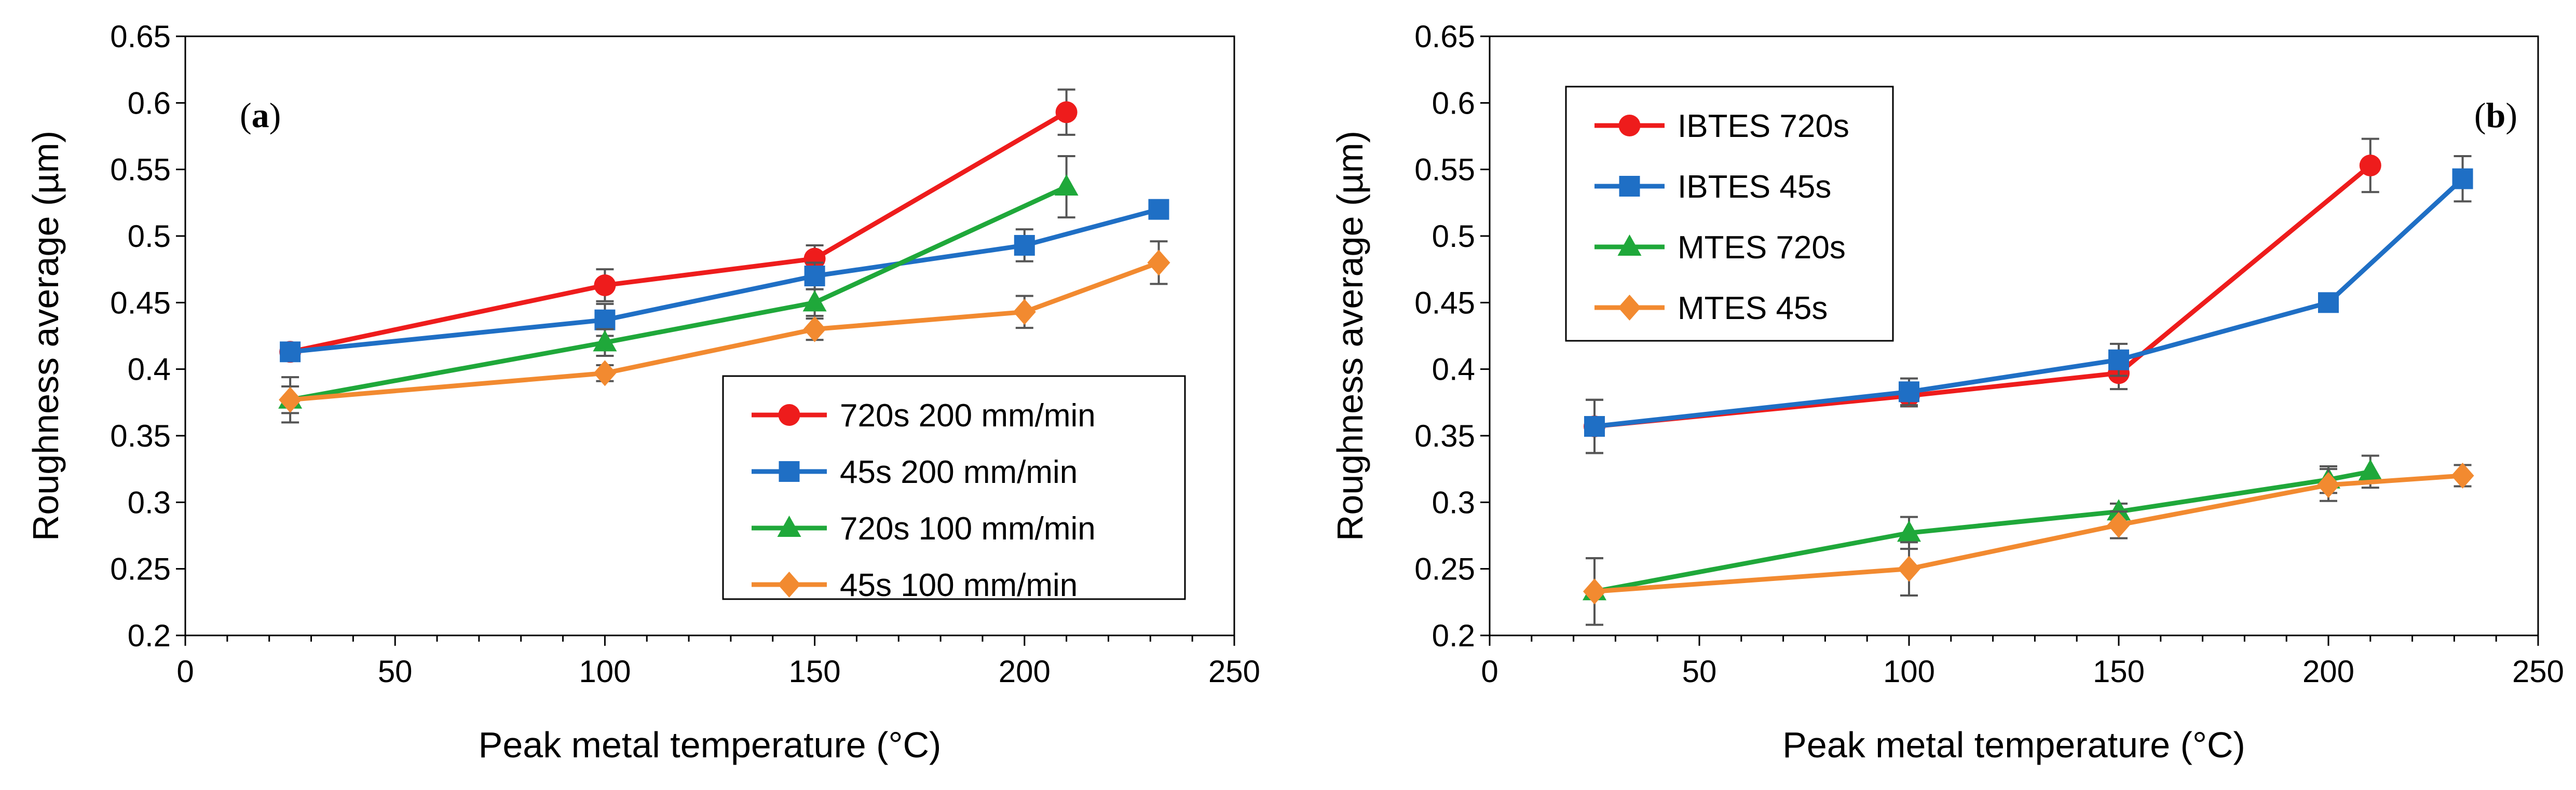  What do you see at coordinates (1489, 671) in the screenshot?
I see `x-tick-label: 0` at bounding box center [1489, 671].